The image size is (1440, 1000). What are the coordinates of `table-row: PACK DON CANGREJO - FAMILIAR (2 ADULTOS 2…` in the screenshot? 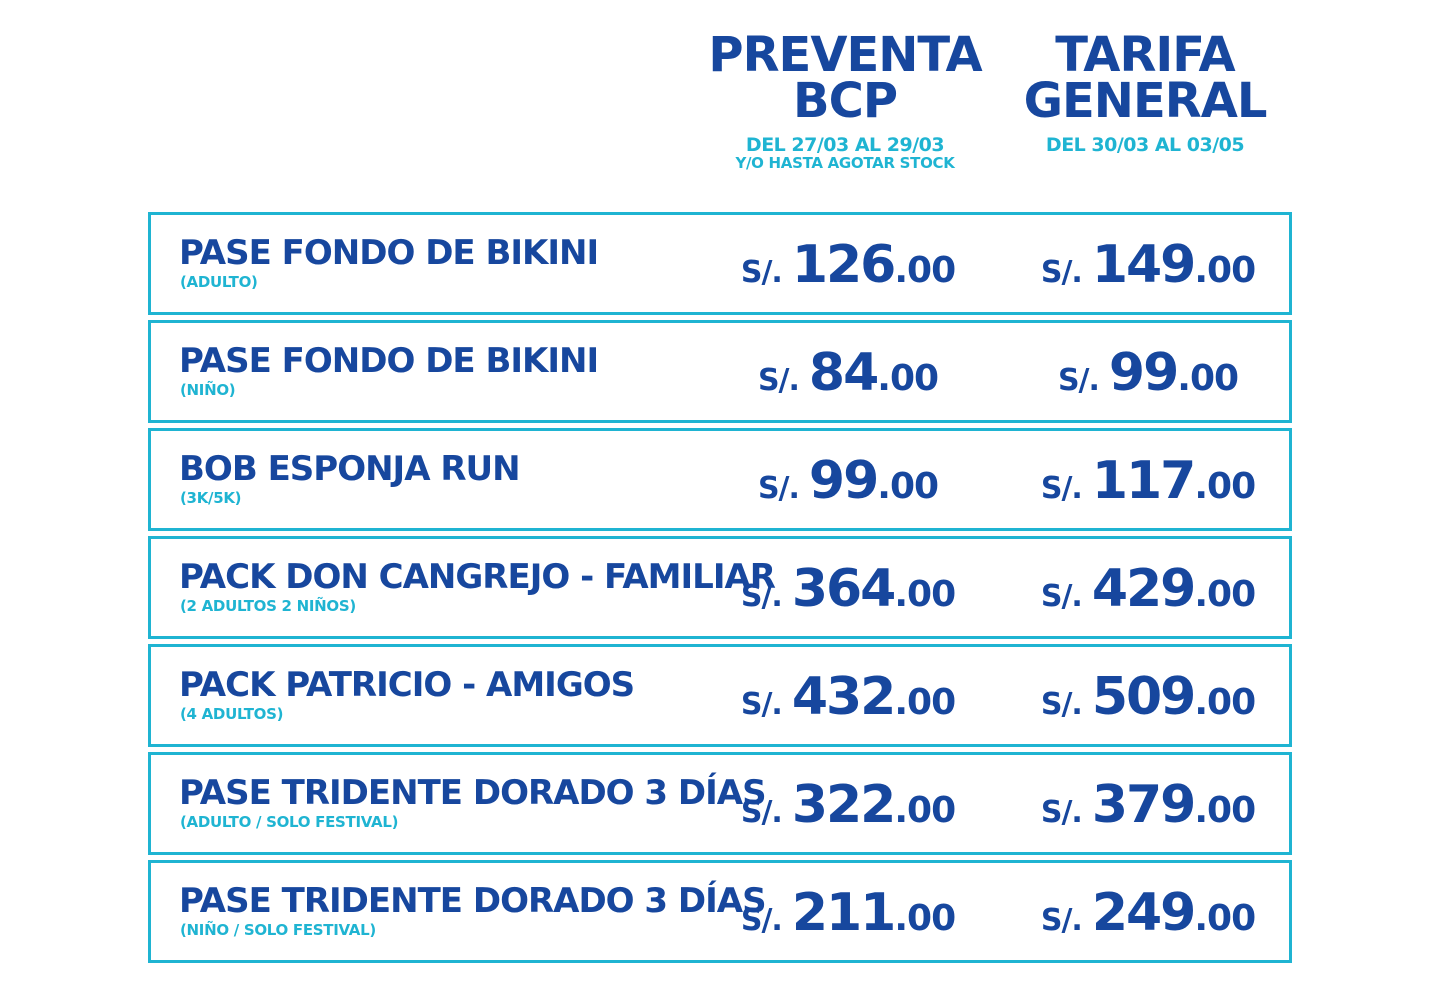 It's located at (720, 587).